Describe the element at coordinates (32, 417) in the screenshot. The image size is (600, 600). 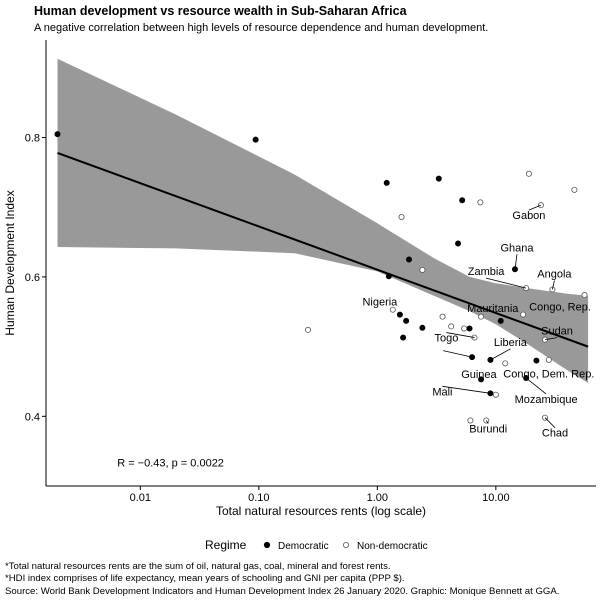
I see `y-tick-label: 0.4` at that location.